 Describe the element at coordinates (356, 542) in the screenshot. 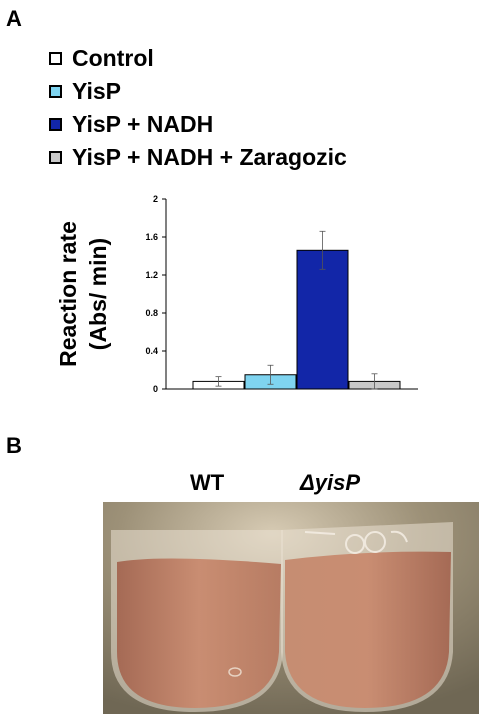

I see `tube-mutant-markings` at that location.